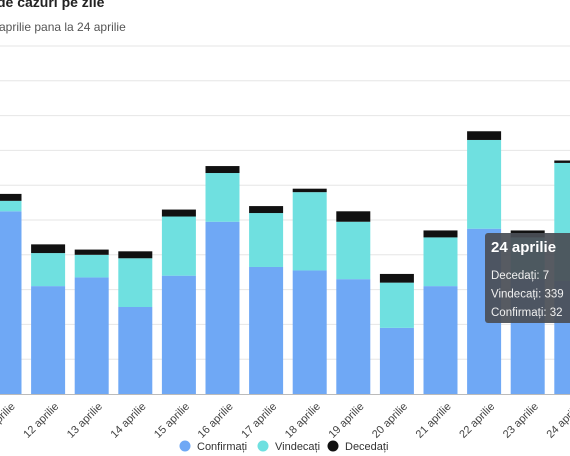 The width and height of the screenshot is (570, 456). Describe the element at coordinates (527, 295) in the screenshot. I see `tooltip-line: Vindecați: 339` at that location.